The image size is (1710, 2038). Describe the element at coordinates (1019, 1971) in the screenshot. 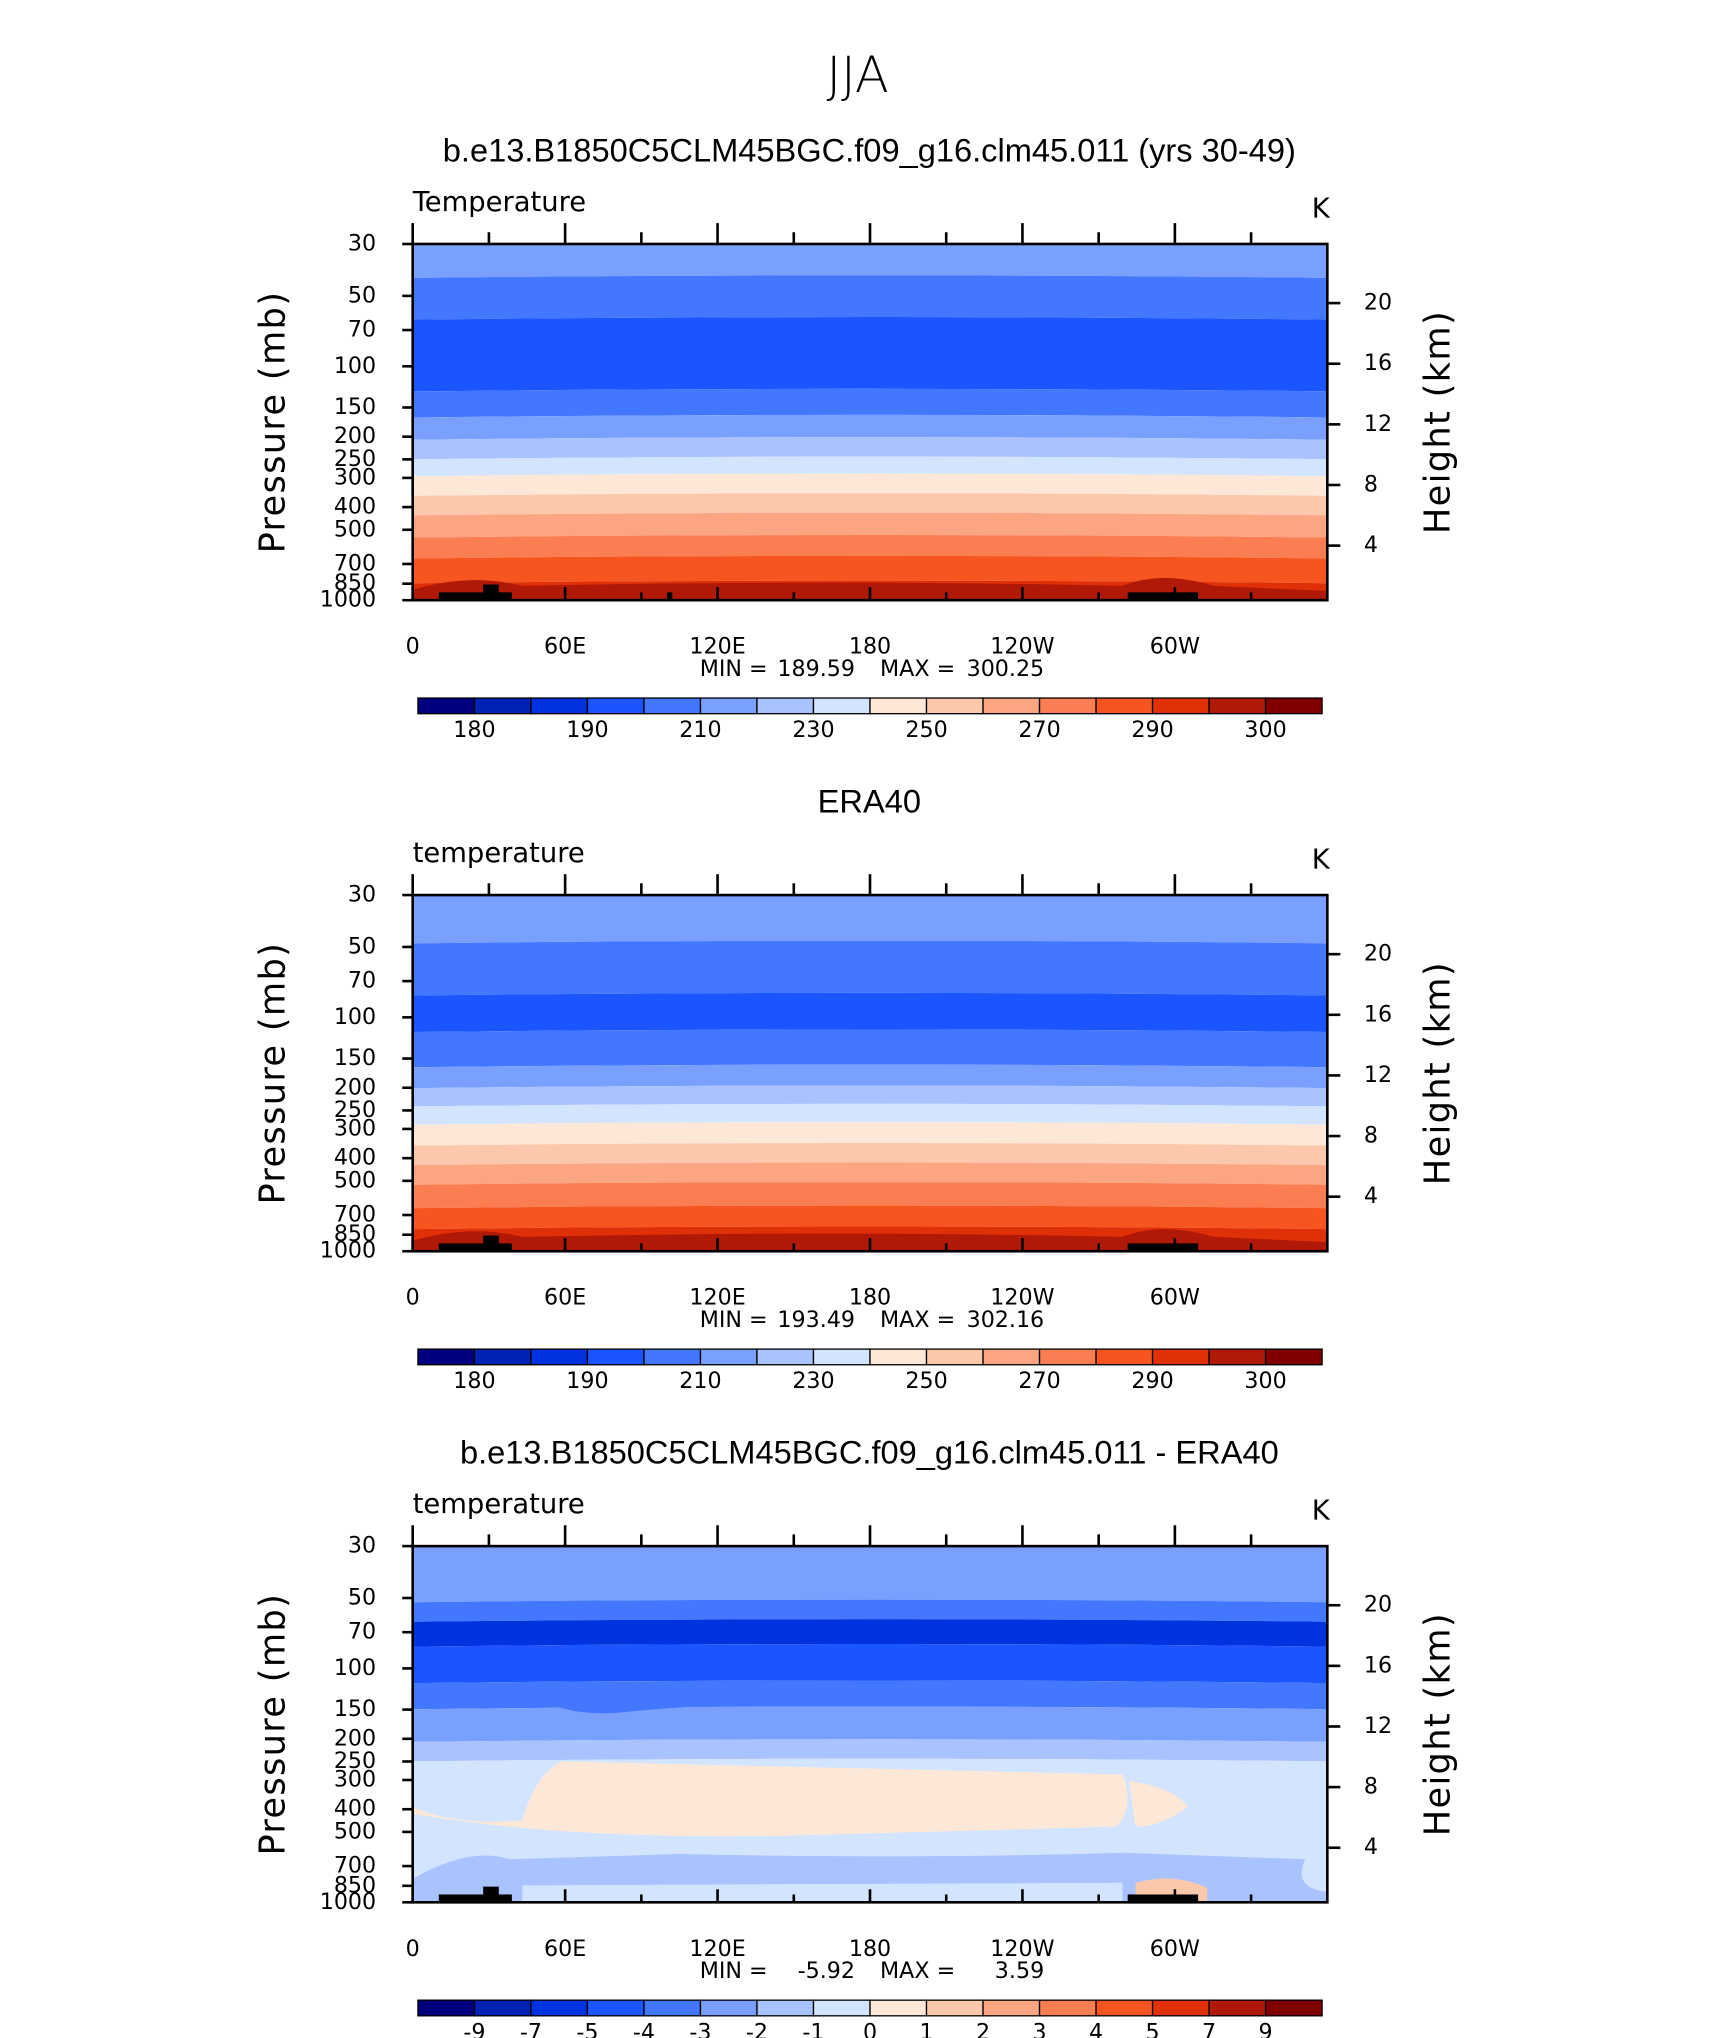

I see `max-value: 3.59` at that location.